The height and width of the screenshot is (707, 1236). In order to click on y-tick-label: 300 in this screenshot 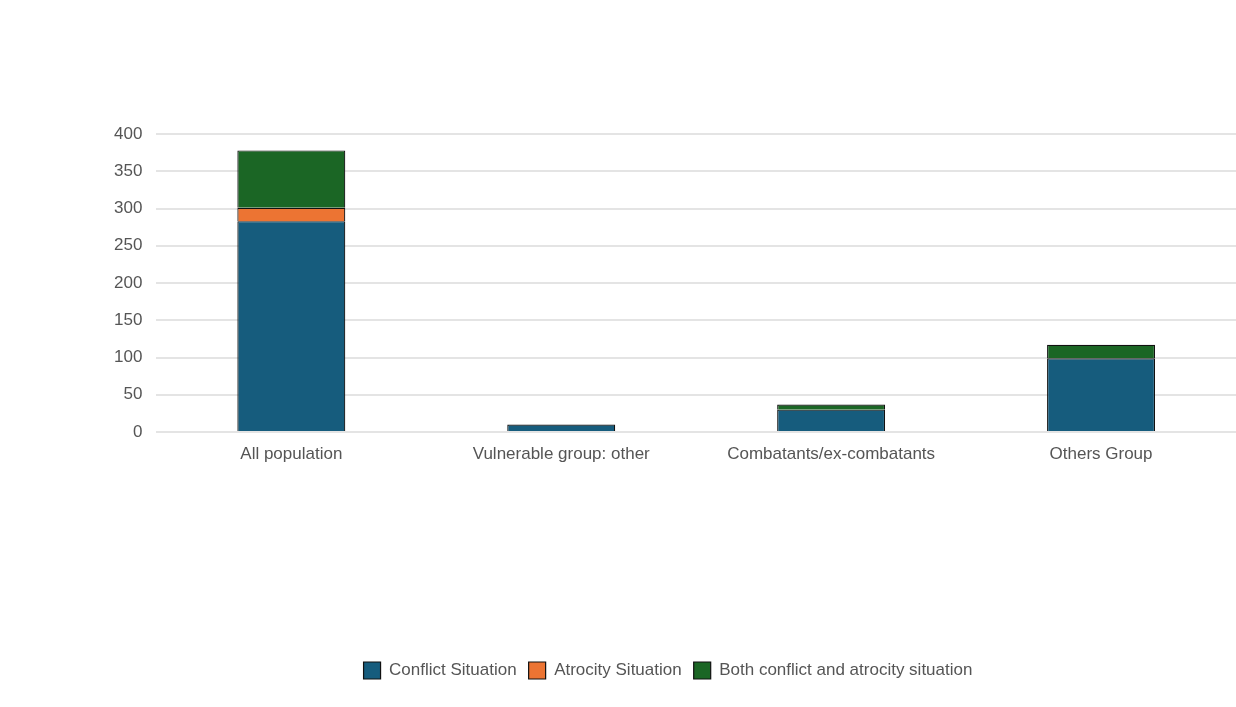, I will do `click(128, 208)`.